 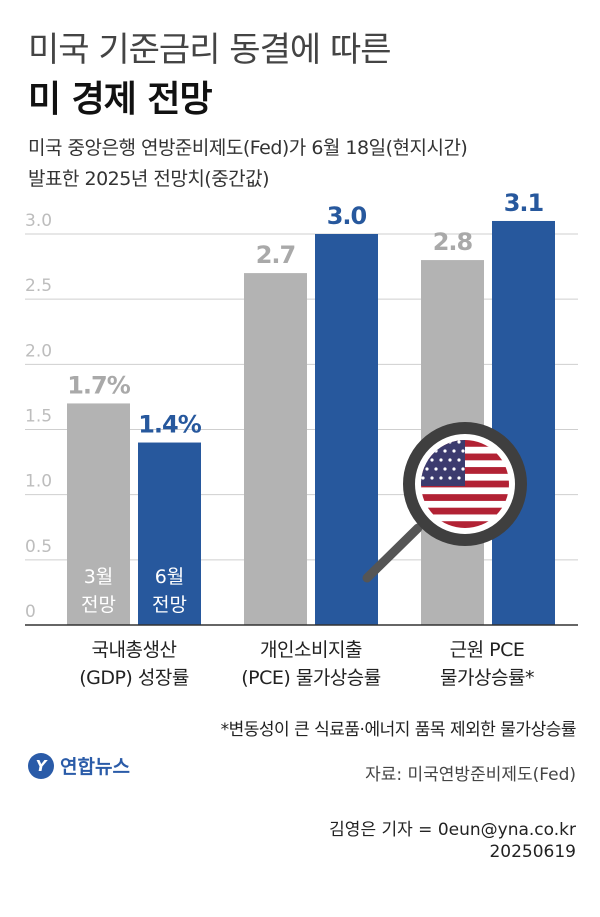 What do you see at coordinates (134, 650) in the screenshot?
I see `category-line: 국내총생산` at bounding box center [134, 650].